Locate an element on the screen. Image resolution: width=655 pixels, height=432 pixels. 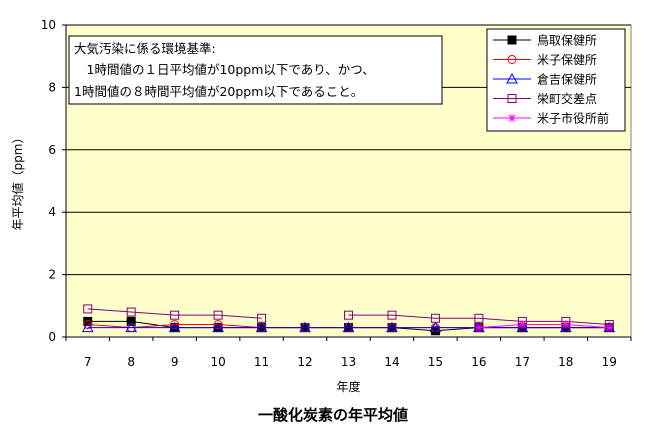
y-tick-6: 6 is located at coordinates (52, 150).